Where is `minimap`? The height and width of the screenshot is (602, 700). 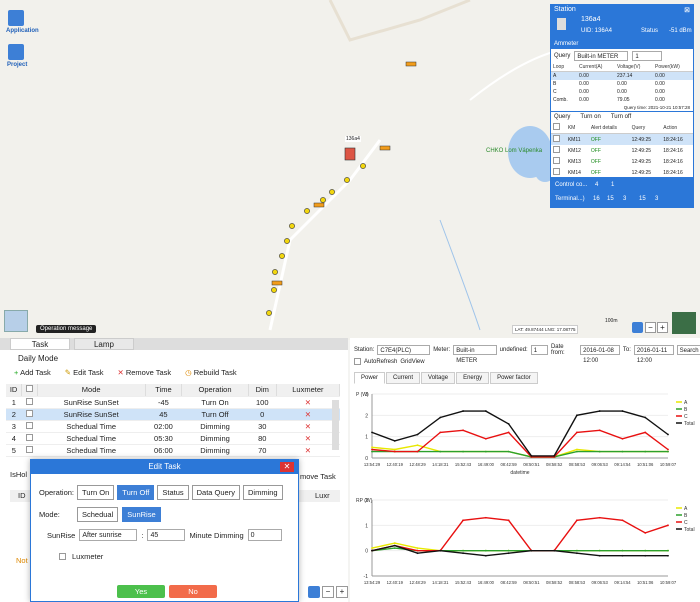
minimap is located at coordinates (684, 323).